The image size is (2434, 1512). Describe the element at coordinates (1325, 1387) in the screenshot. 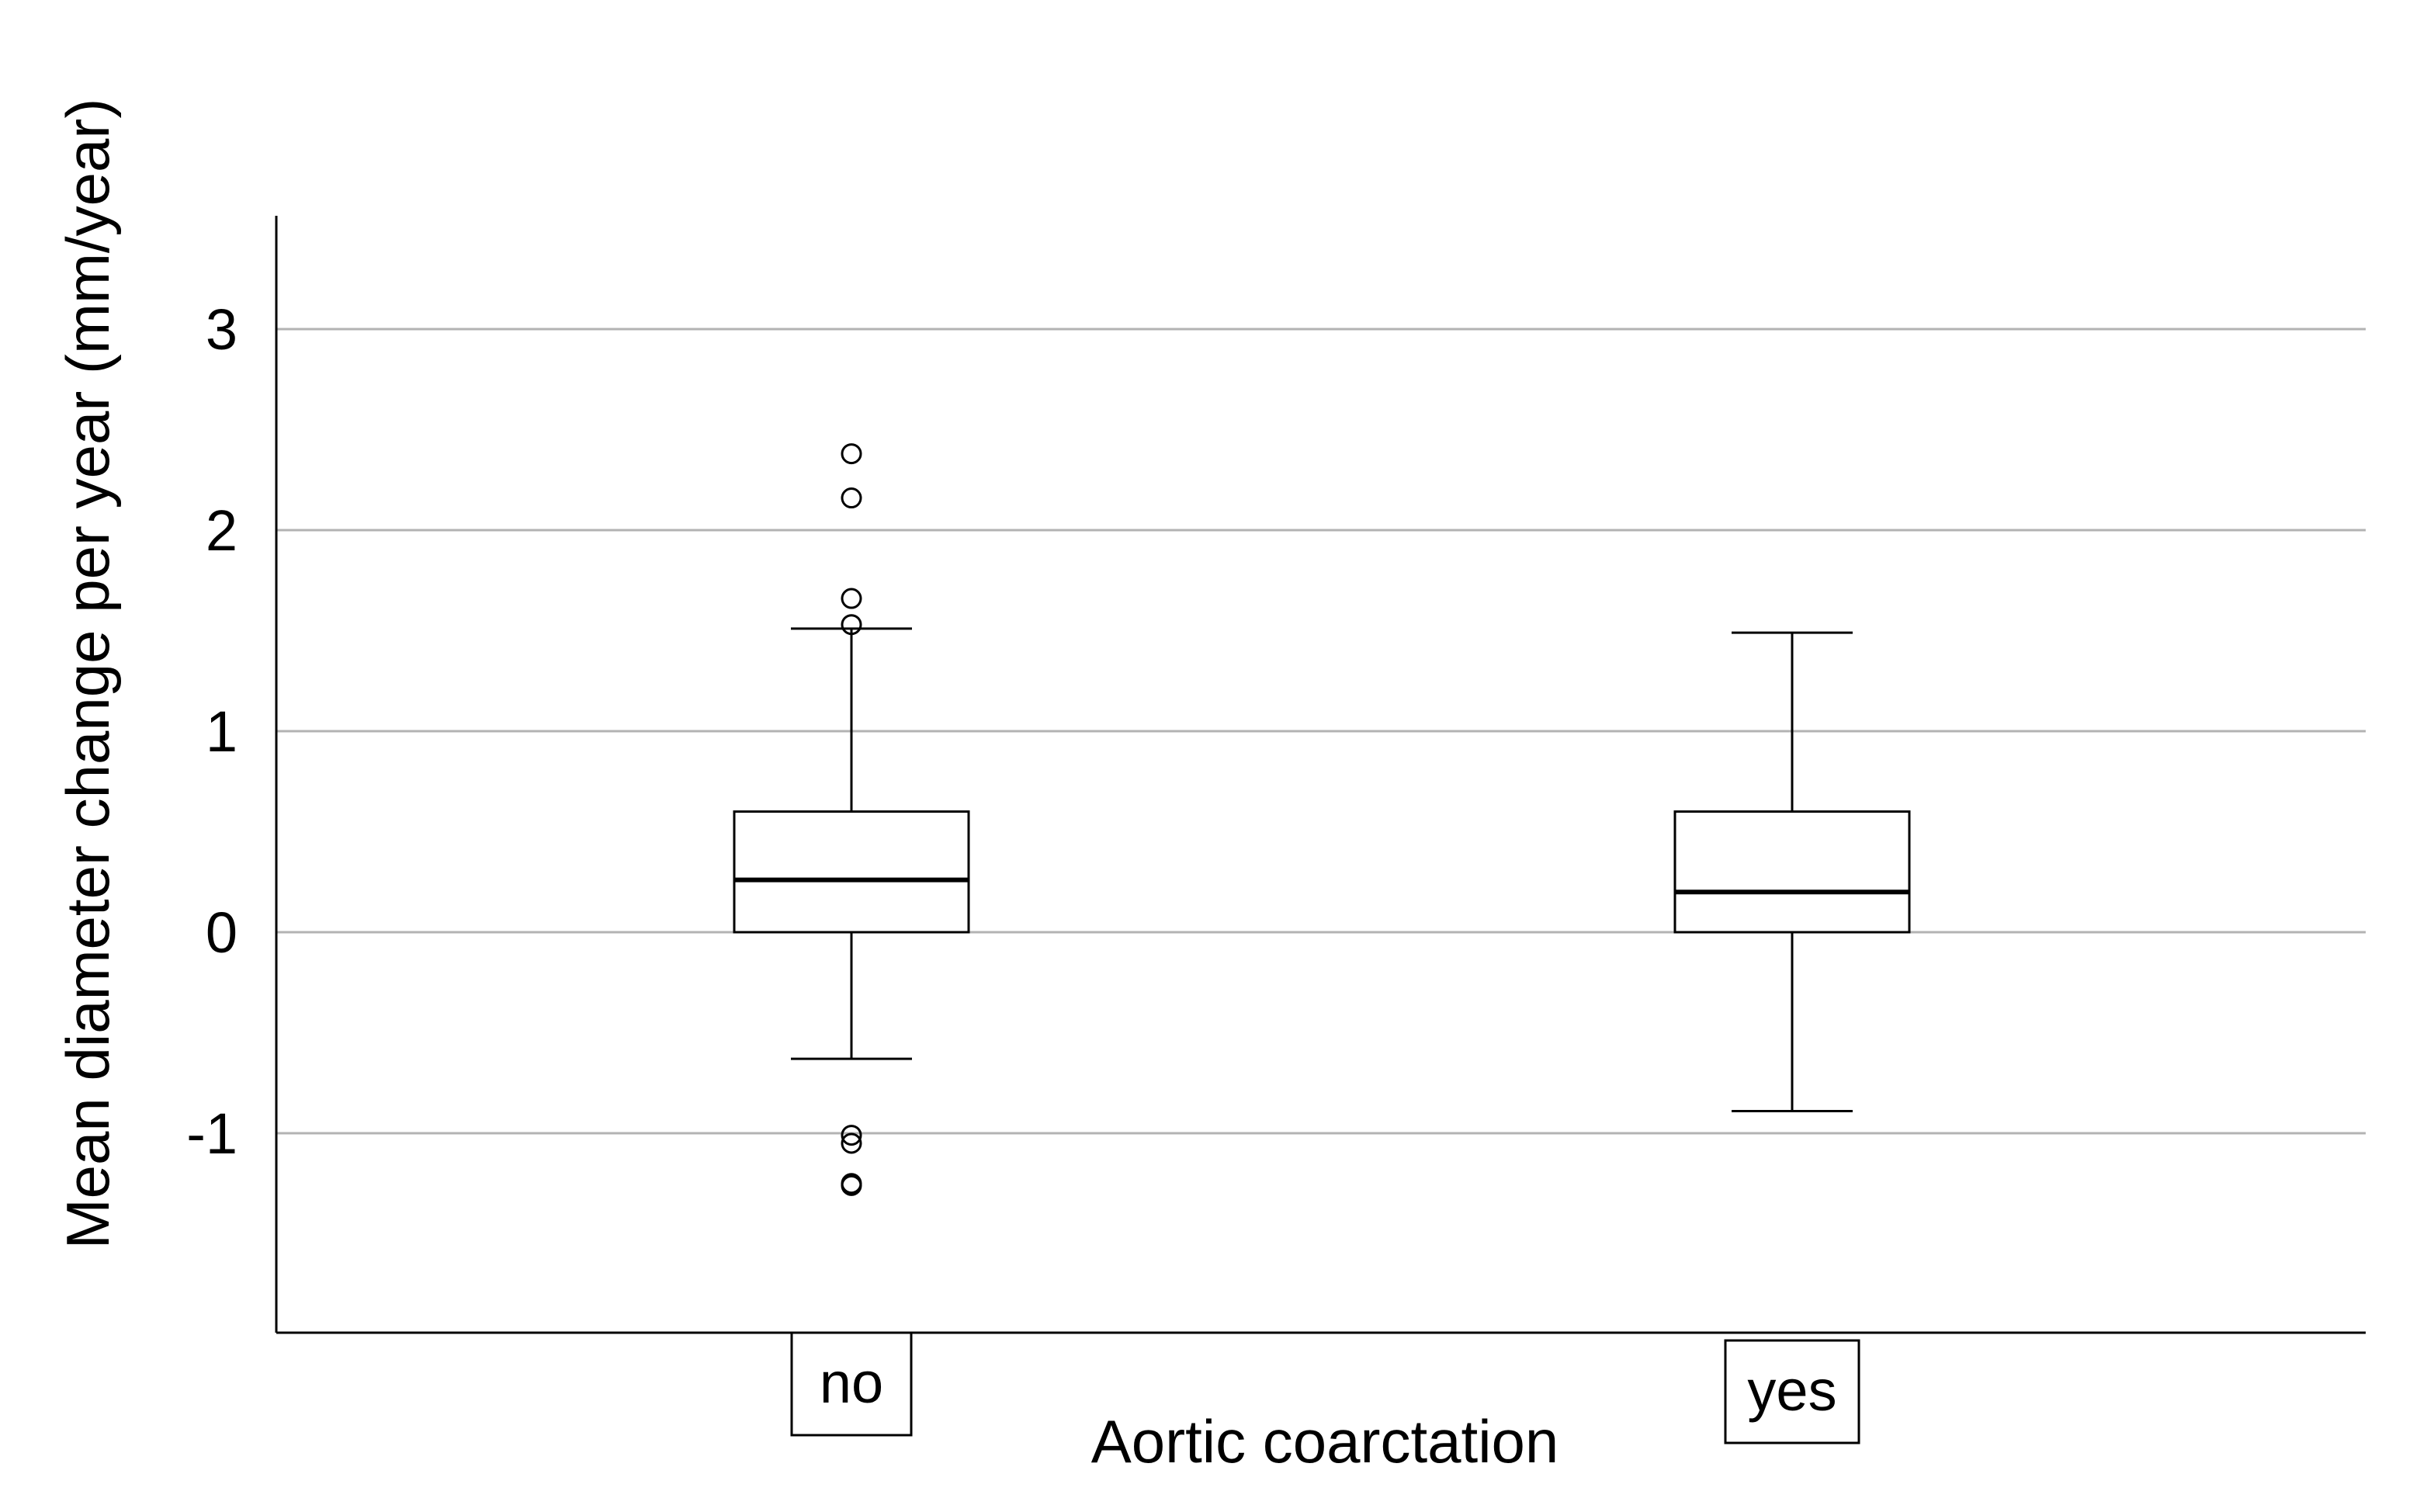

I see `category-labels: no yes` at that location.